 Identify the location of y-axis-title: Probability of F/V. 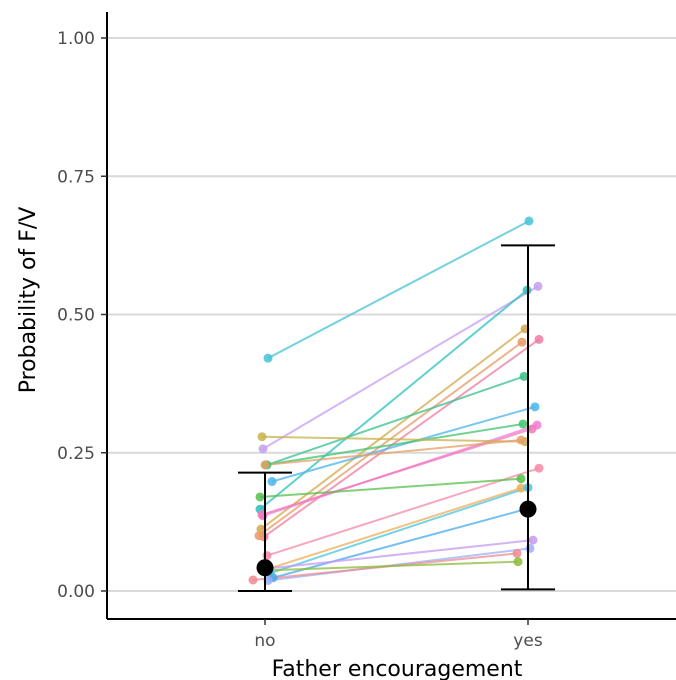
(28, 300).